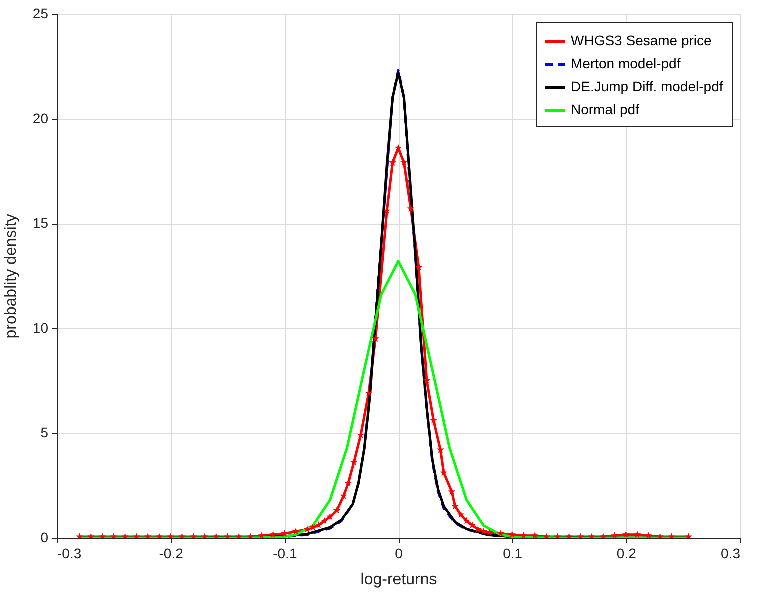 This screenshot has height=610, width=761. I want to click on y-tick-label: 15, so click(40, 223).